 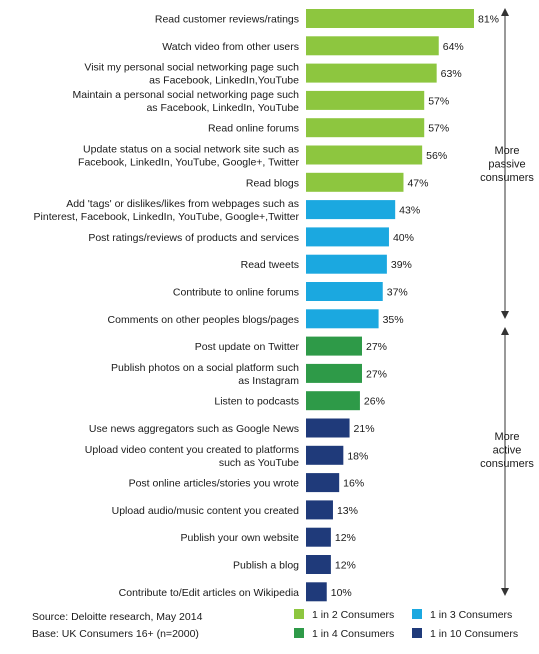 I want to click on category-label-1: Read customer reviews/ratings, so click(x=227, y=20).